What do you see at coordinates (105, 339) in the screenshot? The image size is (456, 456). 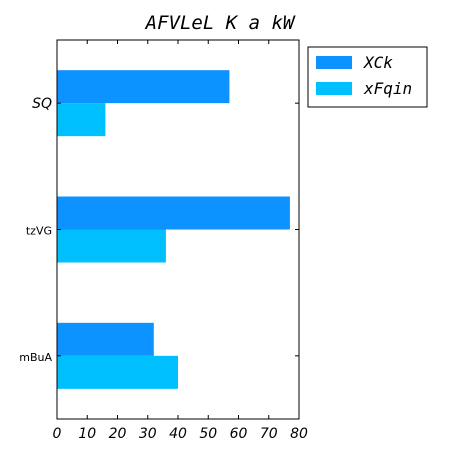 I see `bar-XCk-mBuA` at bounding box center [105, 339].